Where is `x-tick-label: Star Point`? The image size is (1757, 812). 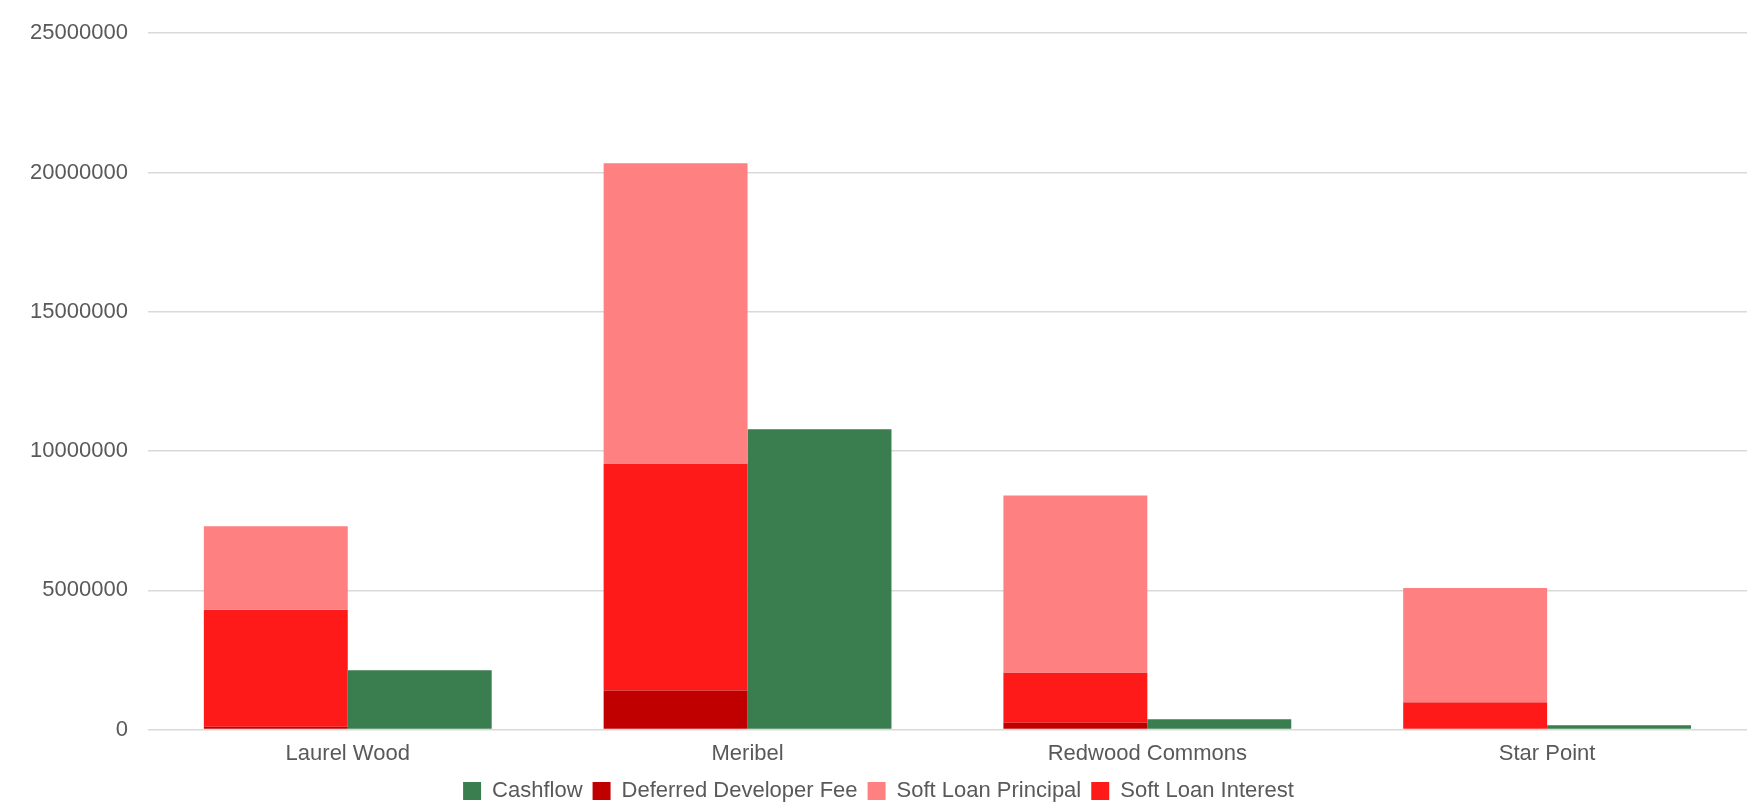
x-tick-label: Star Point is located at coordinates (1547, 752).